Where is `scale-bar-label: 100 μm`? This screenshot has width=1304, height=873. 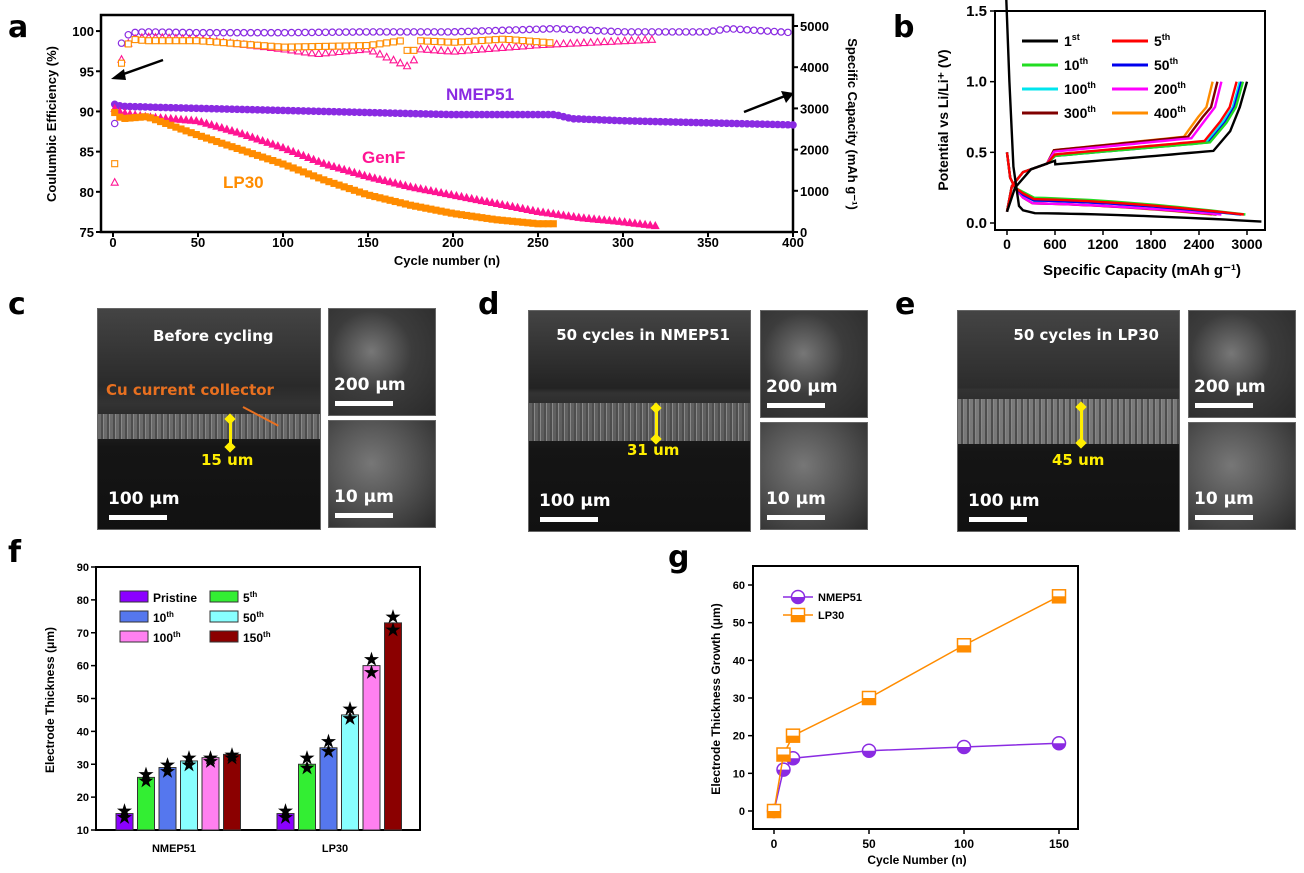 scale-bar-label: 100 μm is located at coordinates (575, 501).